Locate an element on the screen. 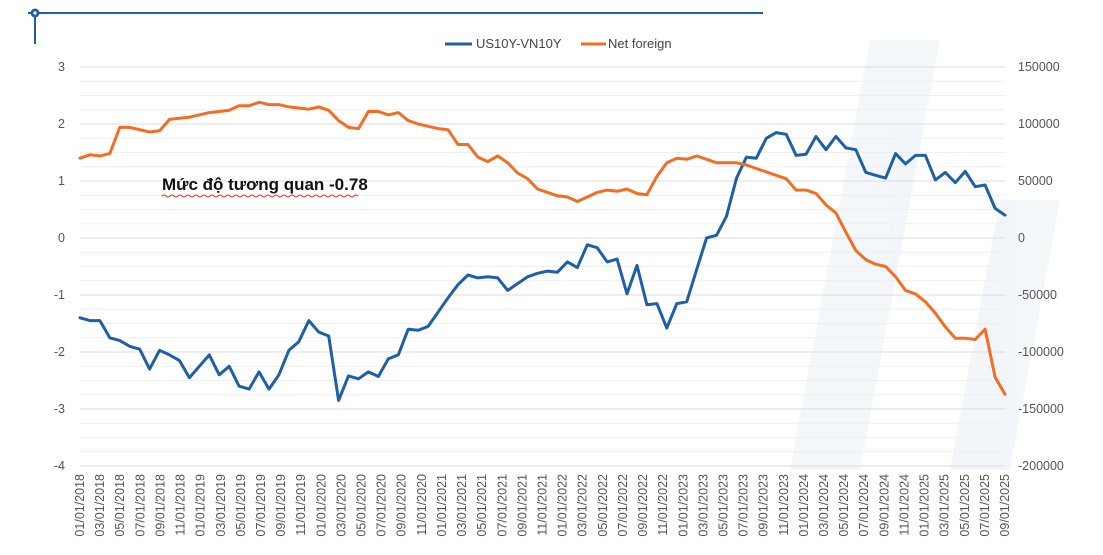 The width and height of the screenshot is (1103, 555). correlation-annotation: Mức độ tương quan -0.78 is located at coordinates (265, 184).